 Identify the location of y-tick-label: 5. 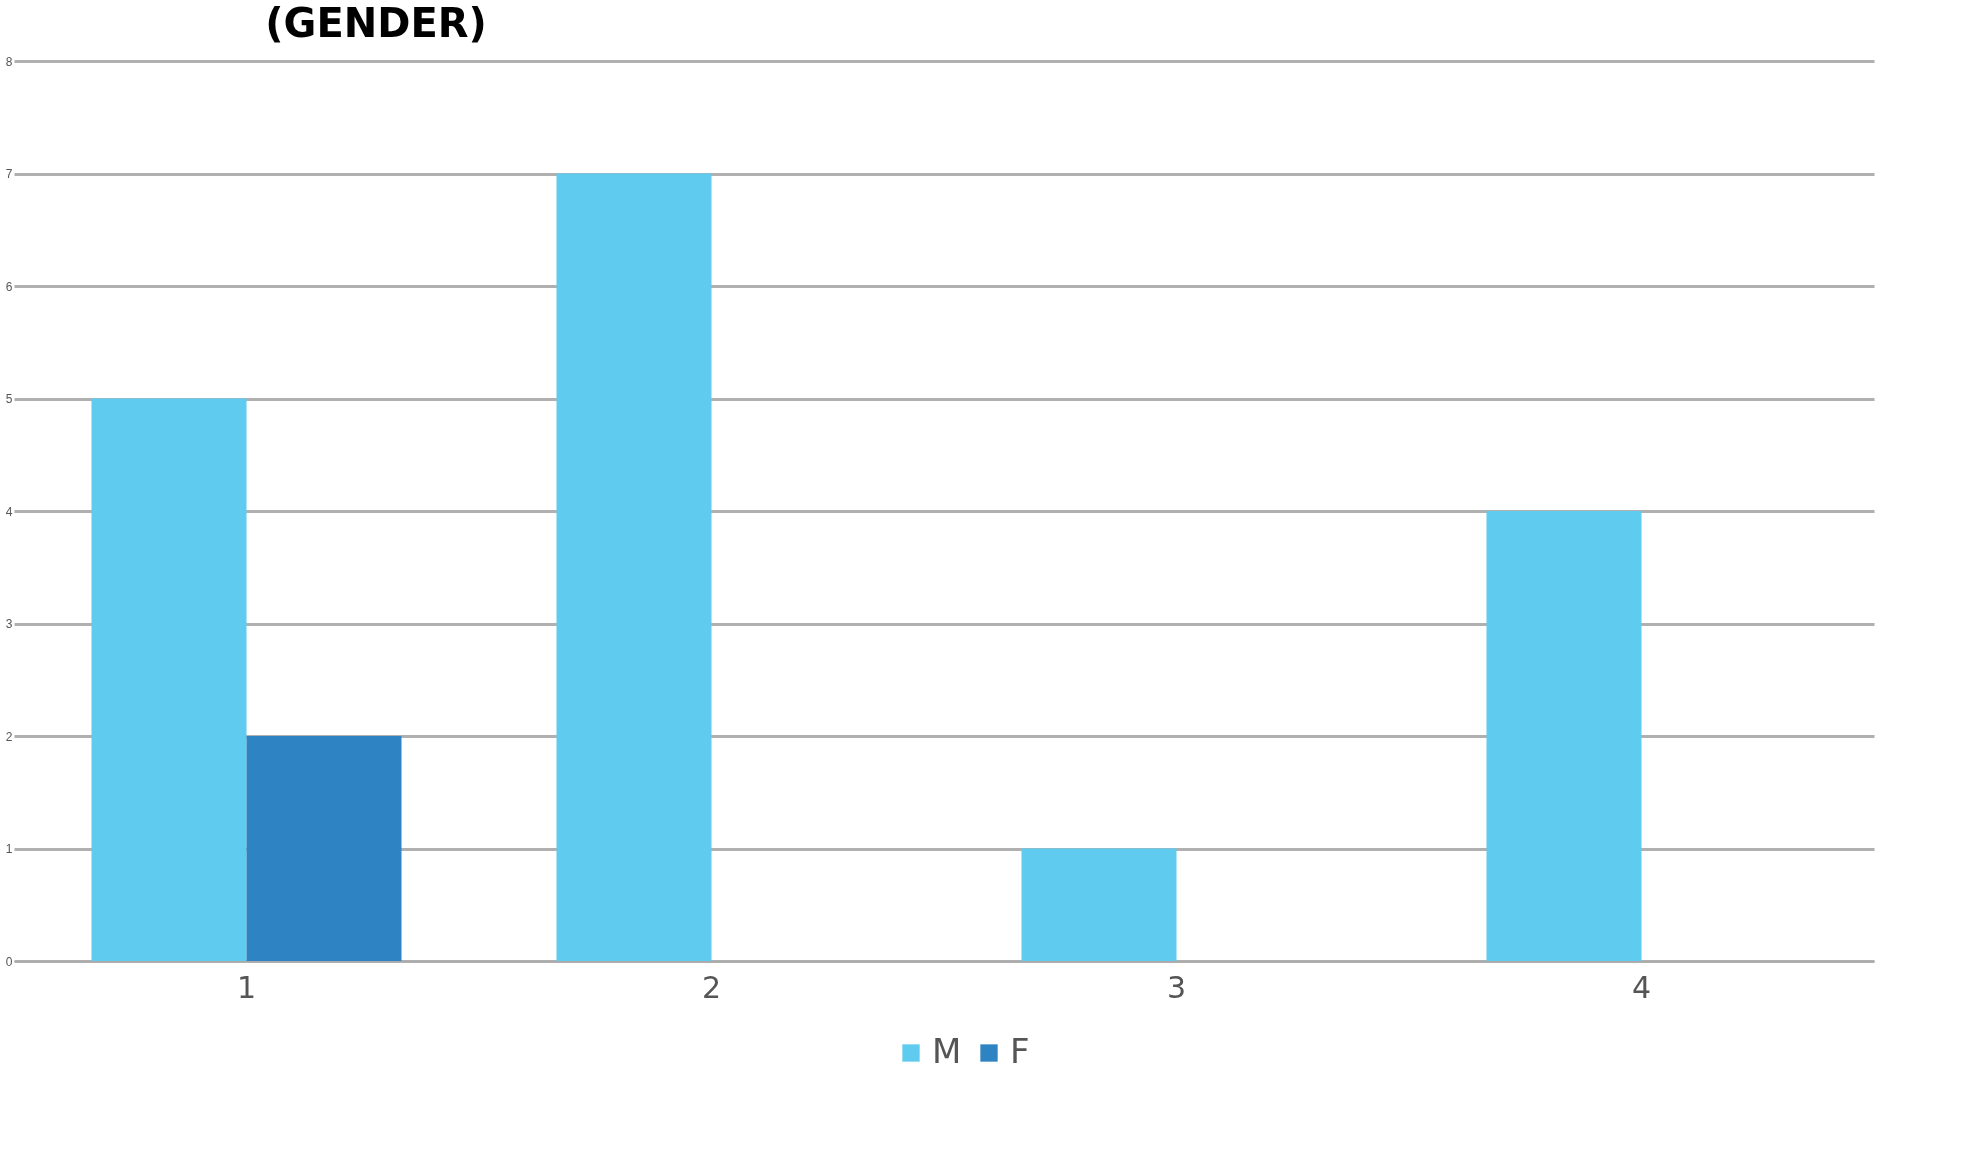
(9, 399).